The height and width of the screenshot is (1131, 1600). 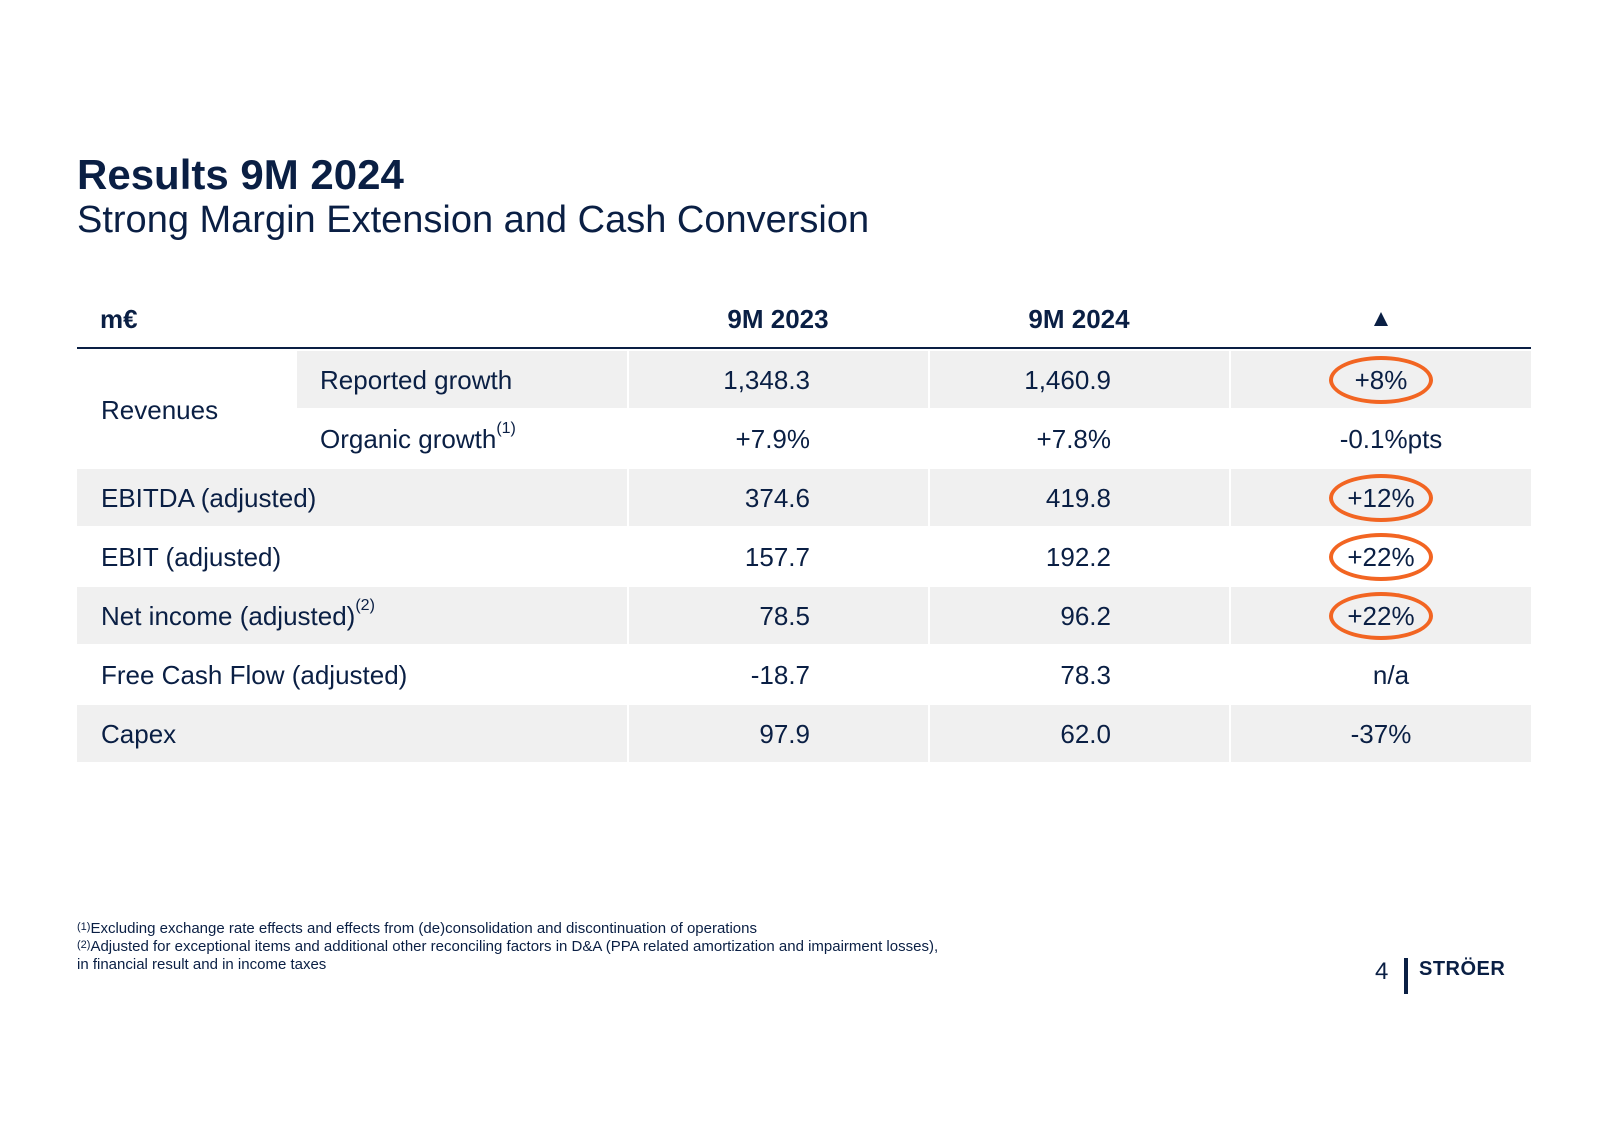 What do you see at coordinates (408, 439) in the screenshot?
I see `row-label-text: Organic growth` at bounding box center [408, 439].